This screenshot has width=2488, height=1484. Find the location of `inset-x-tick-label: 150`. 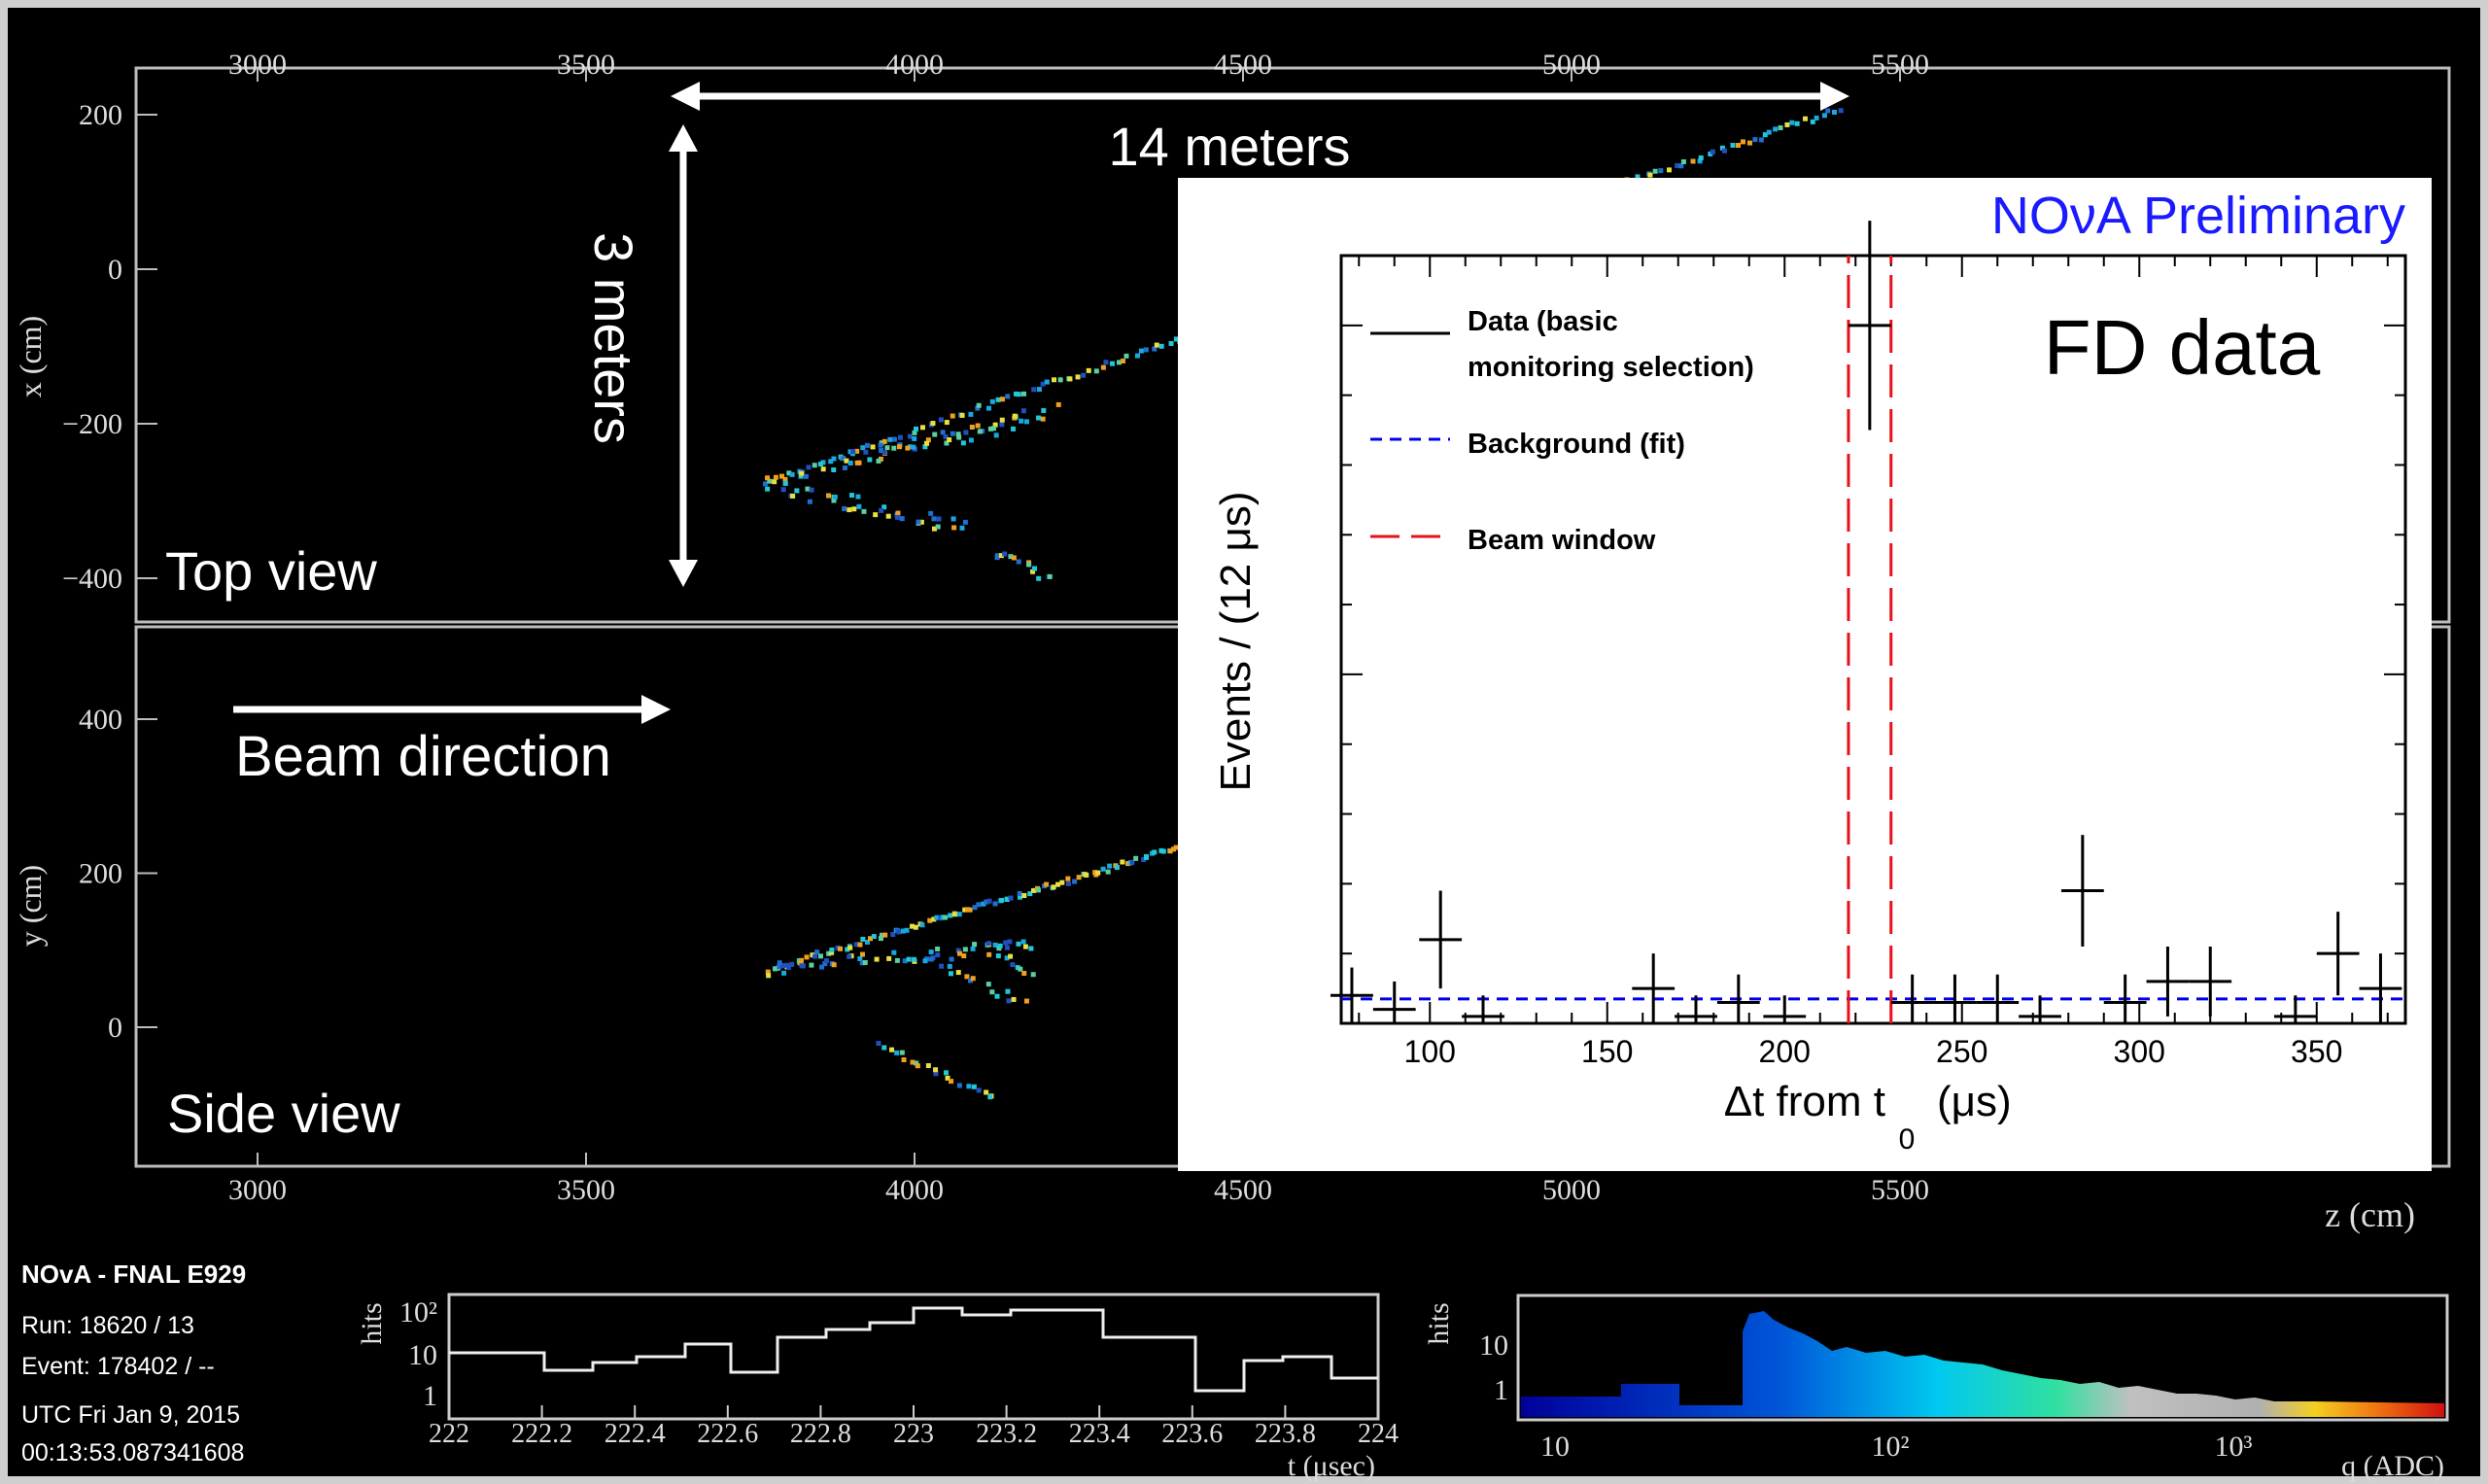

inset-x-tick-label: 150 is located at coordinates (1607, 1051).